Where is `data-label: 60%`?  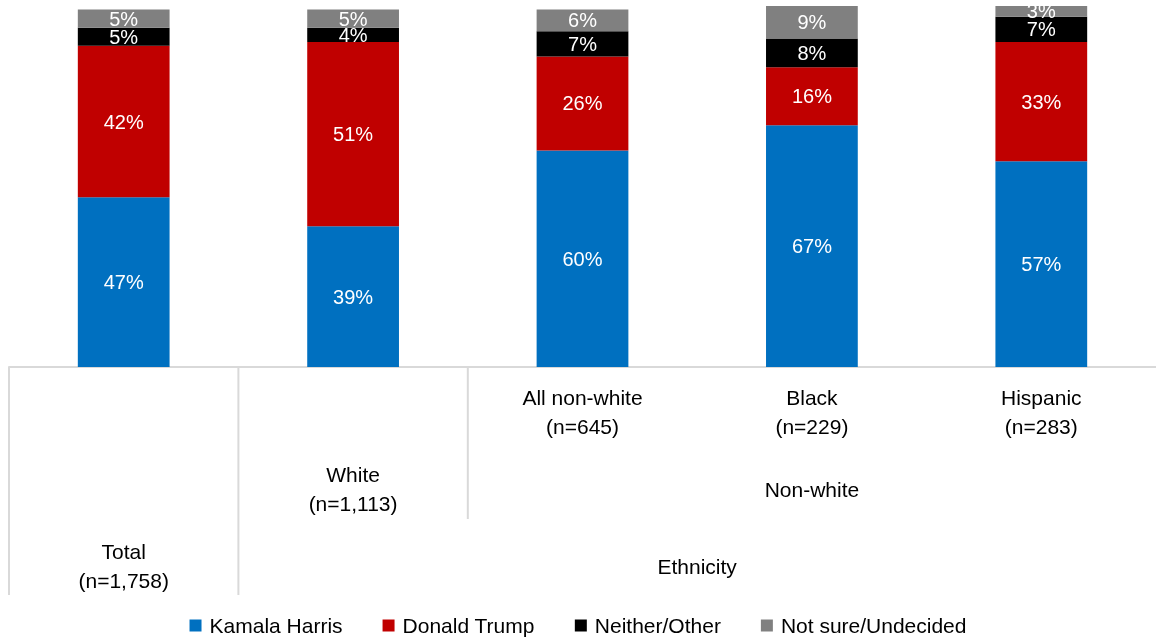
data-label: 60% is located at coordinates (582, 258).